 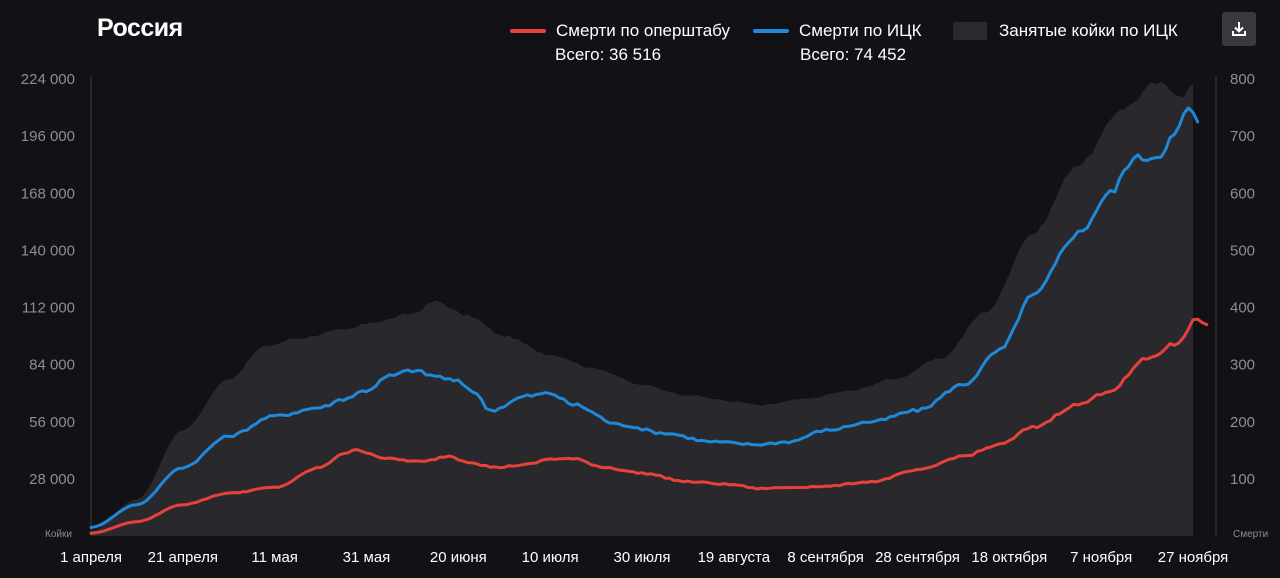 I want to click on legend-item-operational-deaths: Смерти по оперштабу, so click(x=620, y=31).